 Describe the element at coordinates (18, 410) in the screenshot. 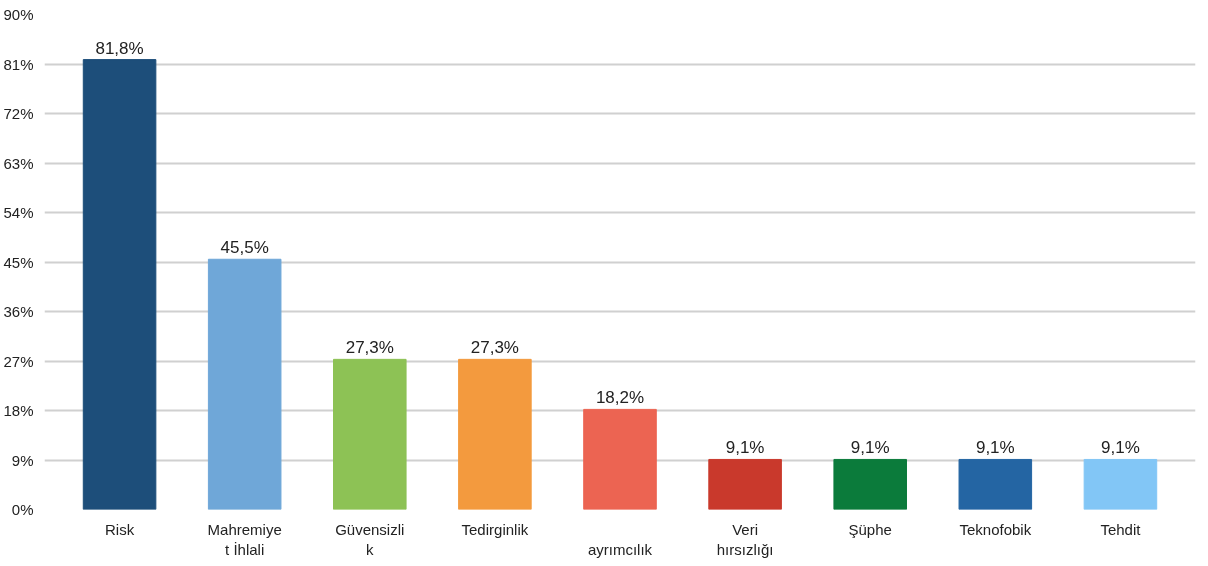

I see `y-tick-label: 18%` at that location.